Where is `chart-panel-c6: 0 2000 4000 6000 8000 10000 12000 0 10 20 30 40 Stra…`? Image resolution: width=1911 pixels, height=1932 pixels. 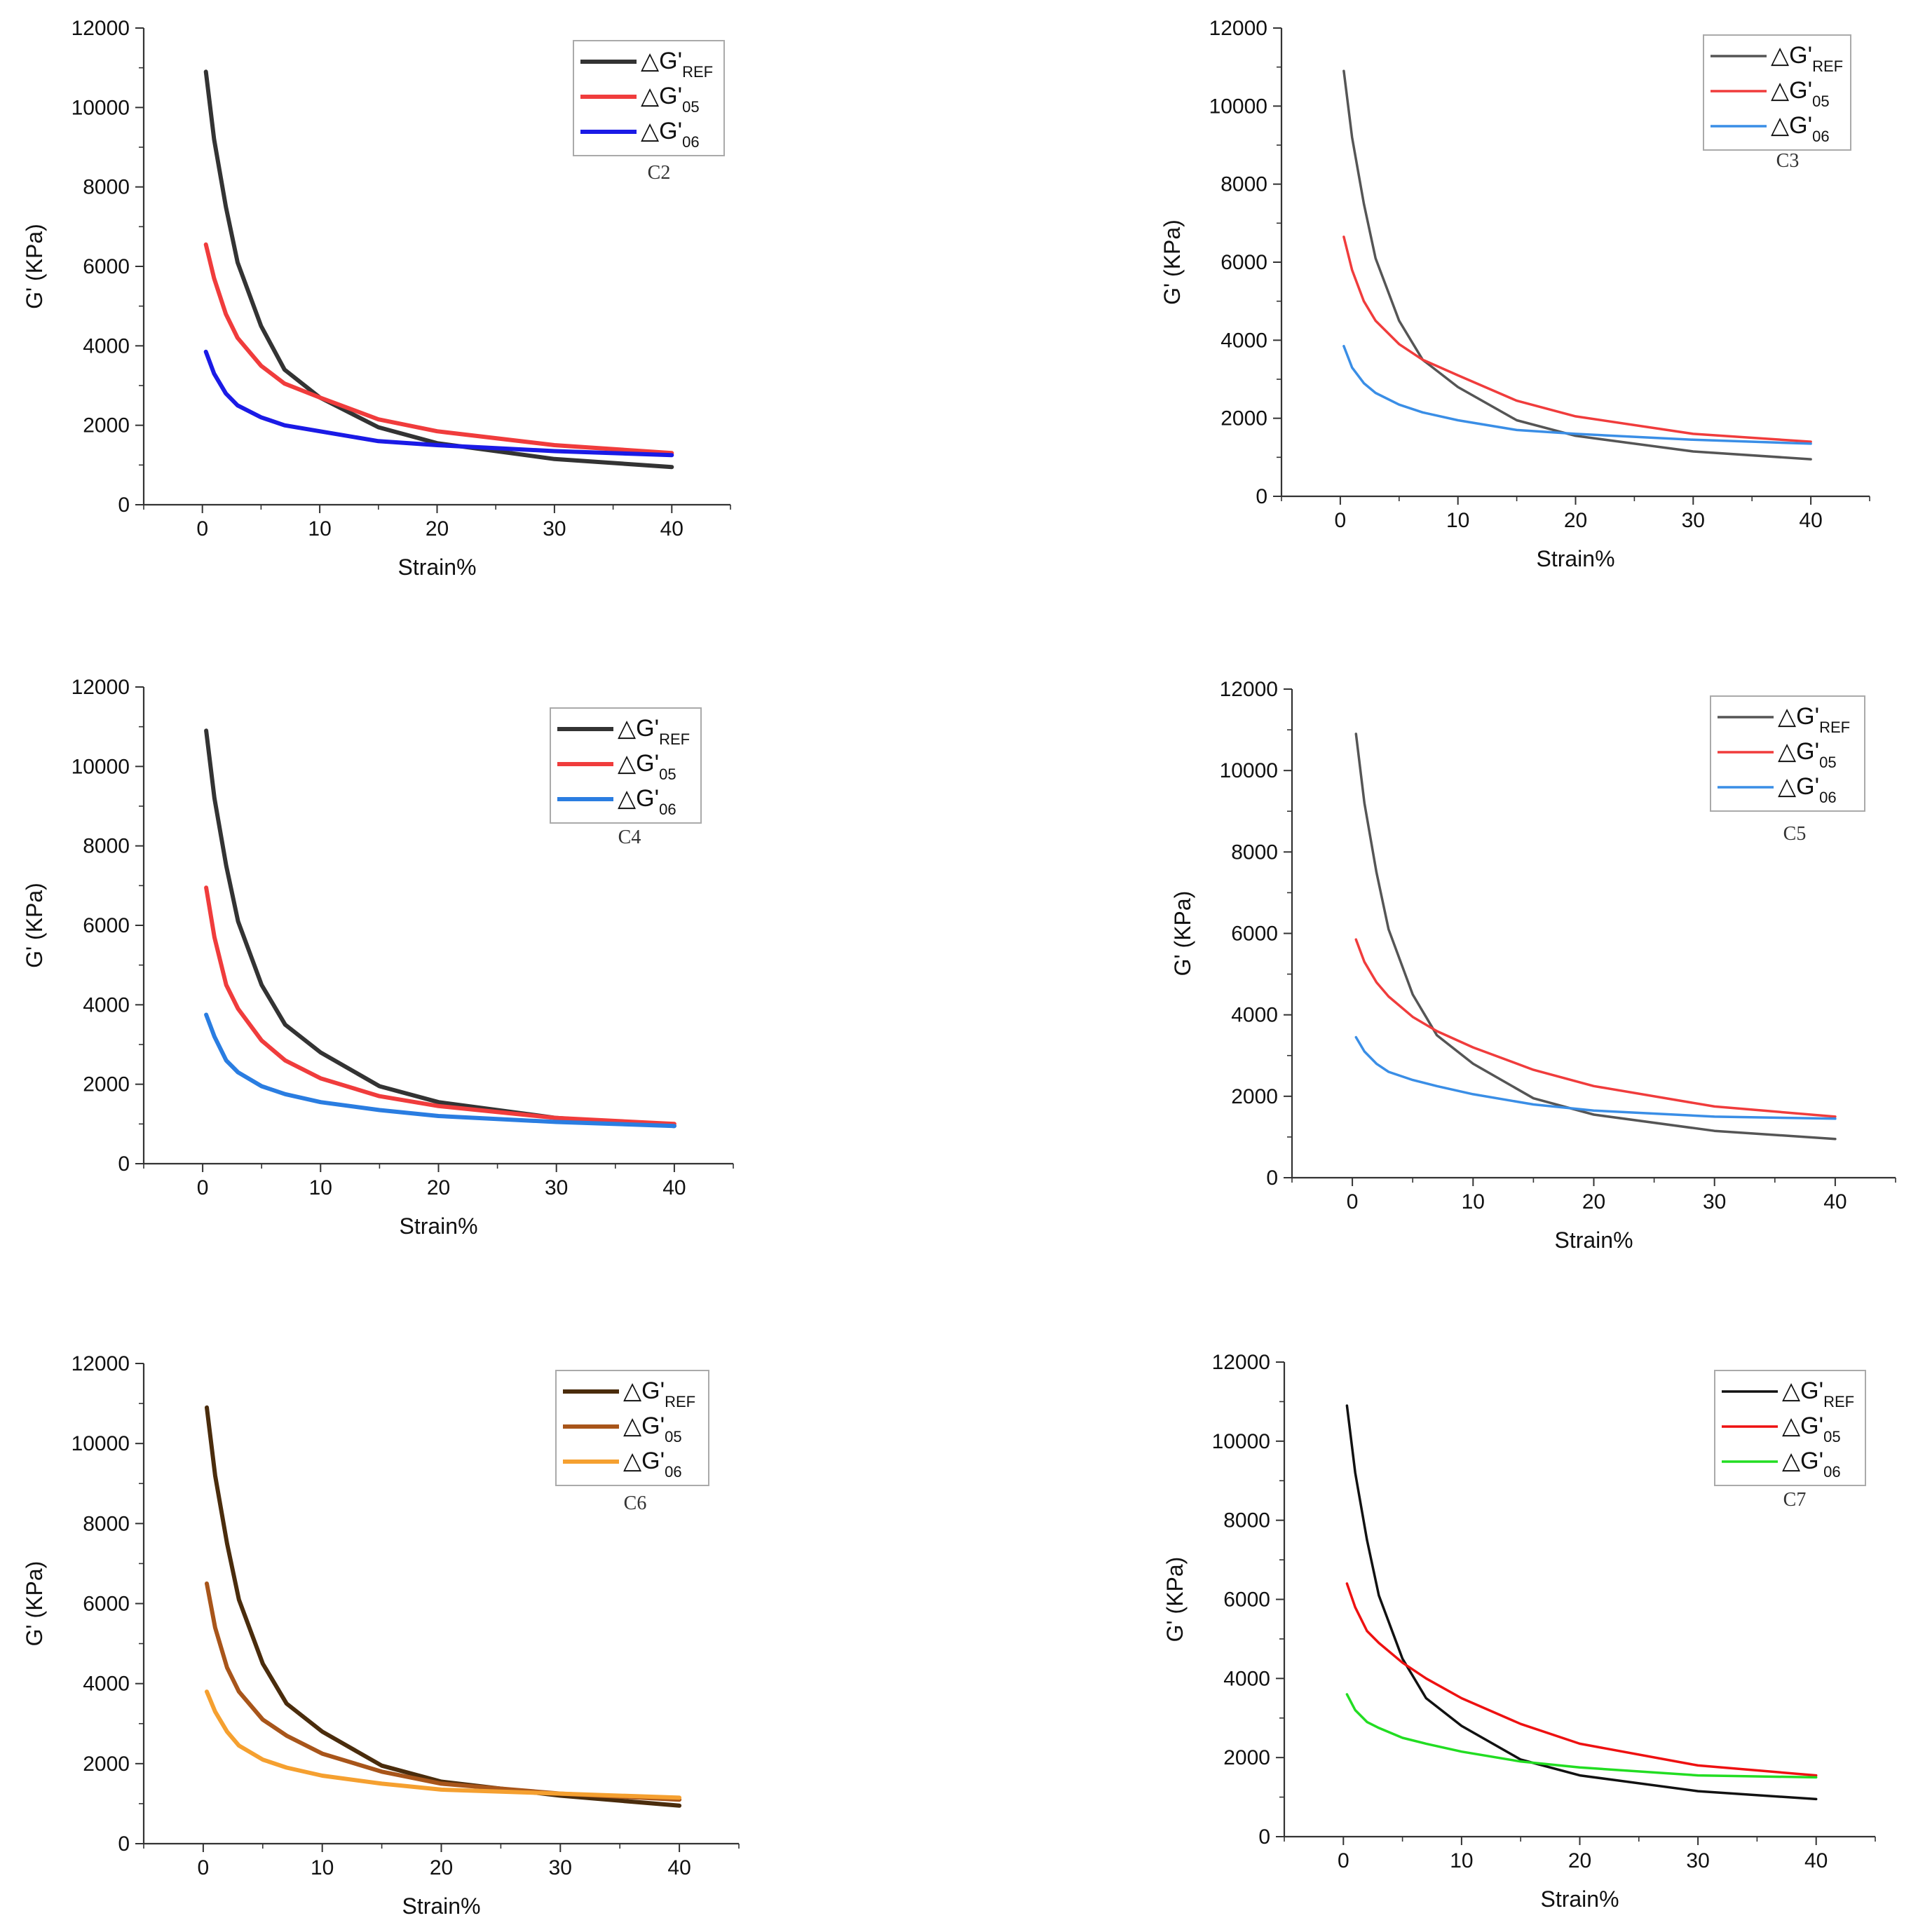 chart-panel-c6: 0 2000 4000 6000 8000 10000 12000 0 10 20 30 40 Stra… is located at coordinates (381, 1635).